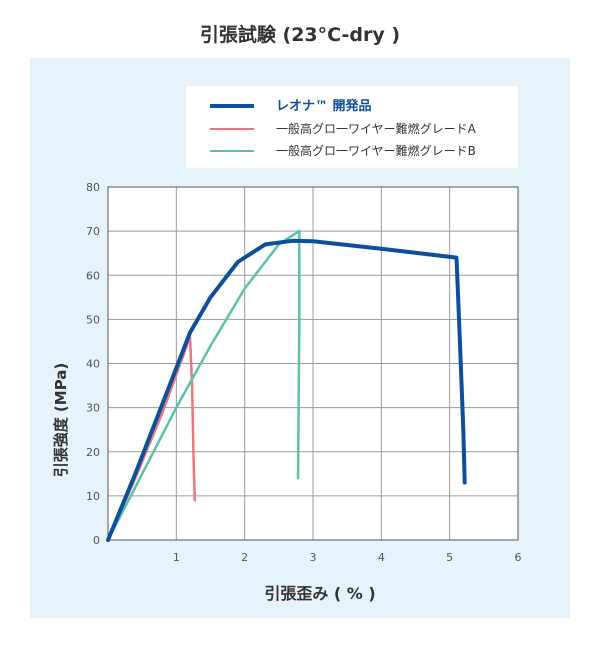  I want to click on x-tick-label: 5, so click(449, 557).